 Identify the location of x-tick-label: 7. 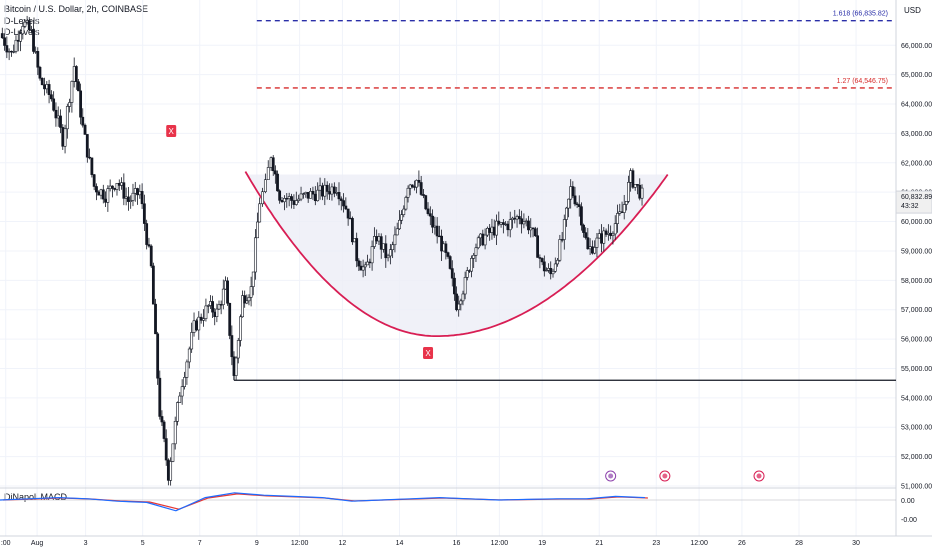
(200, 543).